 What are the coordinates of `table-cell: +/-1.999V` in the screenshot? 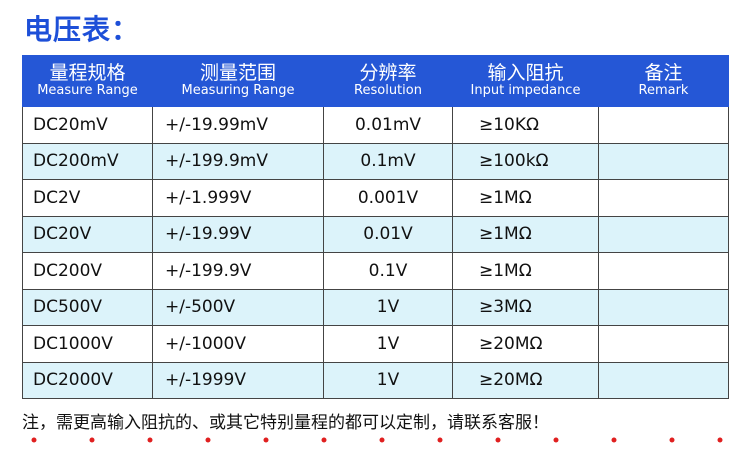 It's located at (238, 198).